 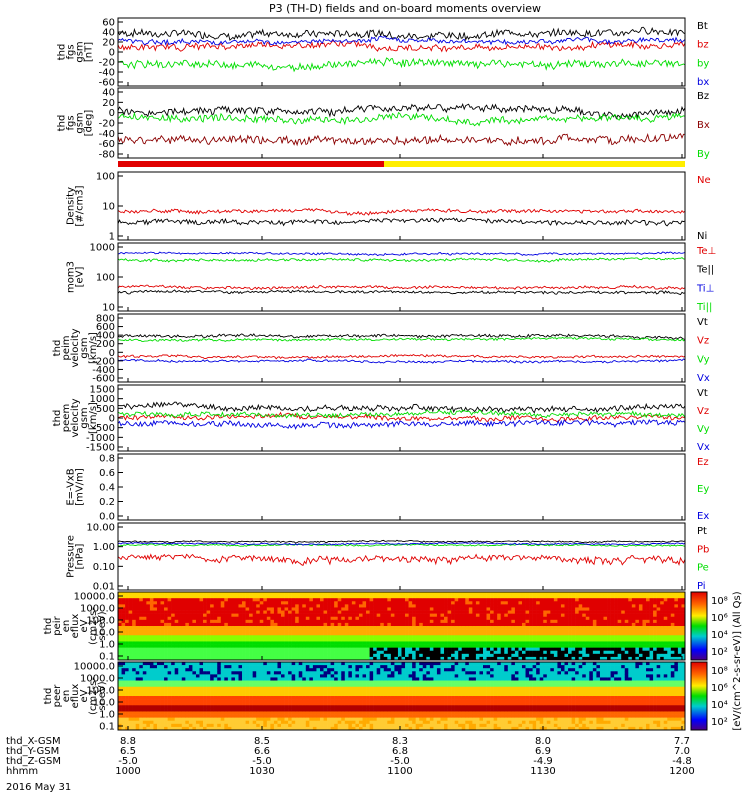 What do you see at coordinates (401, 487) in the screenshot?
I see `panel-frame` at bounding box center [401, 487].